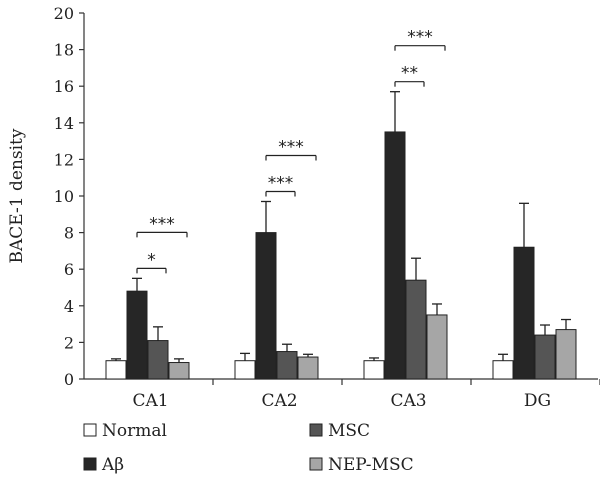 Image resolution: width=600 pixels, height=480 pixels. What do you see at coordinates (69, 233) in the screenshot?
I see `y-tick-label: 8` at bounding box center [69, 233].